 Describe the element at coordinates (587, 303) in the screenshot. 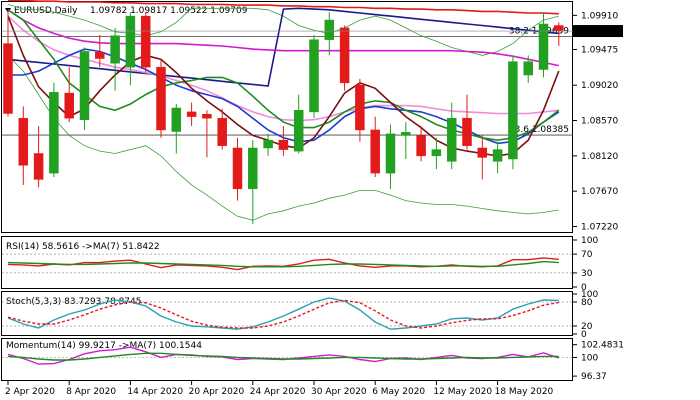

I see `y-tick-label: 80` at that location.